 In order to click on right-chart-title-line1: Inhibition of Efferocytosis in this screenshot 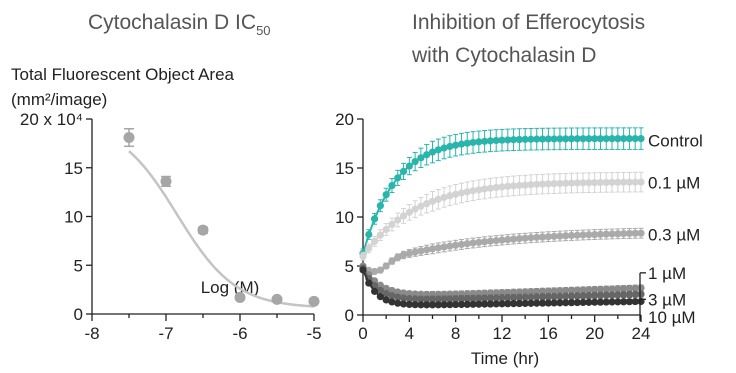, I will do `click(528, 22)`.